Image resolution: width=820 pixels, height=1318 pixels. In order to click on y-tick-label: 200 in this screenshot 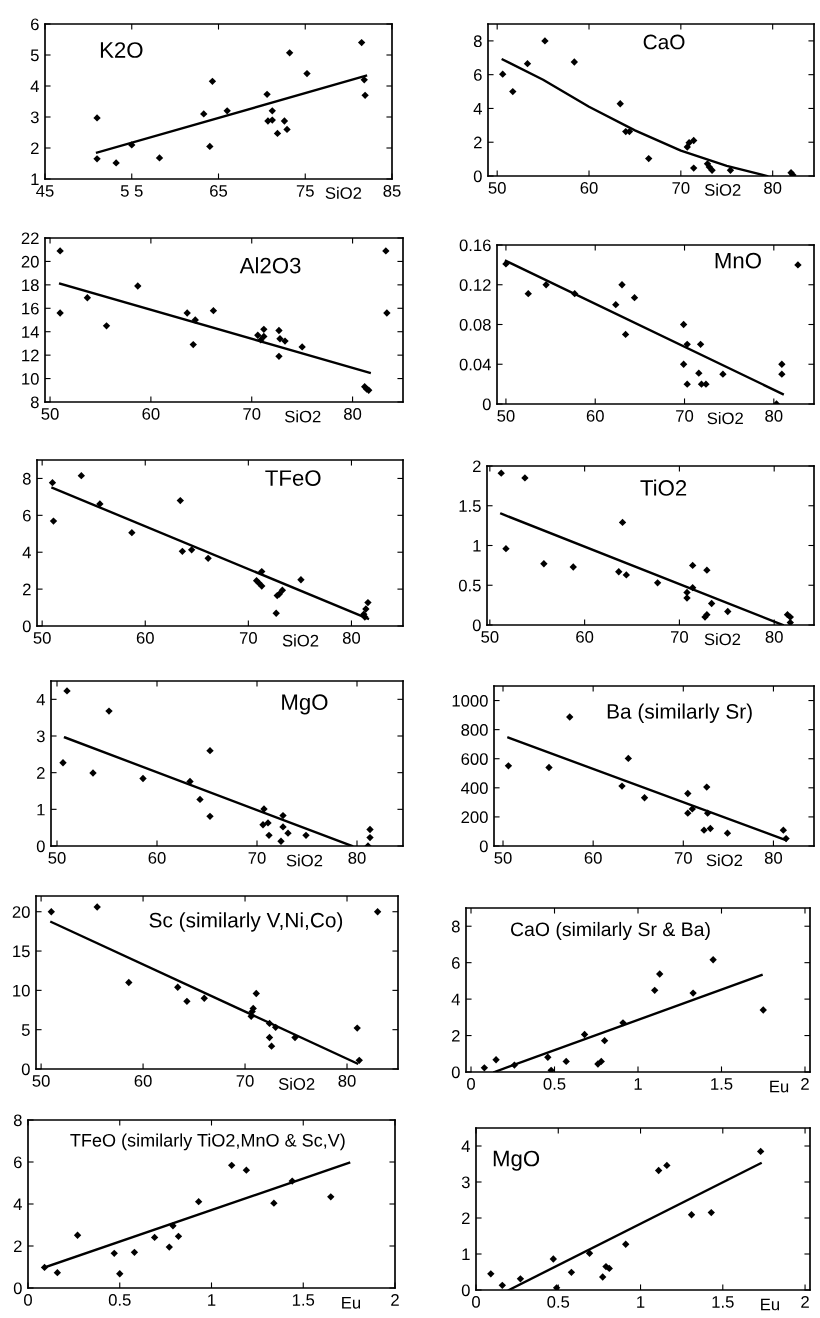, I will do `click(474, 817)`.